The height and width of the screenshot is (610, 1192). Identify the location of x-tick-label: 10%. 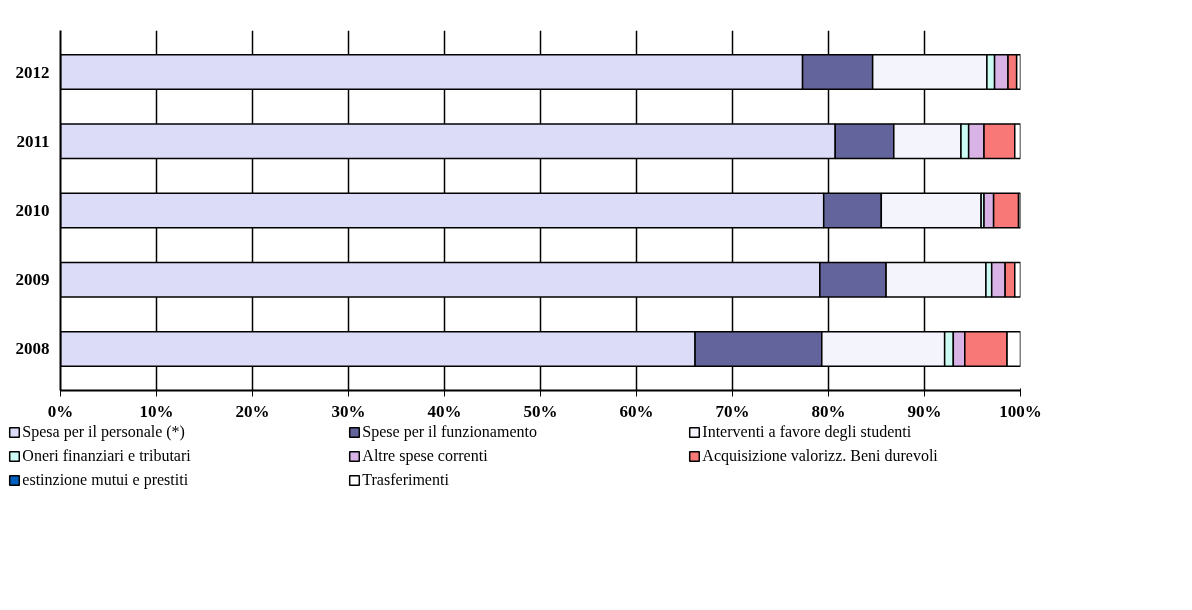
(156, 411).